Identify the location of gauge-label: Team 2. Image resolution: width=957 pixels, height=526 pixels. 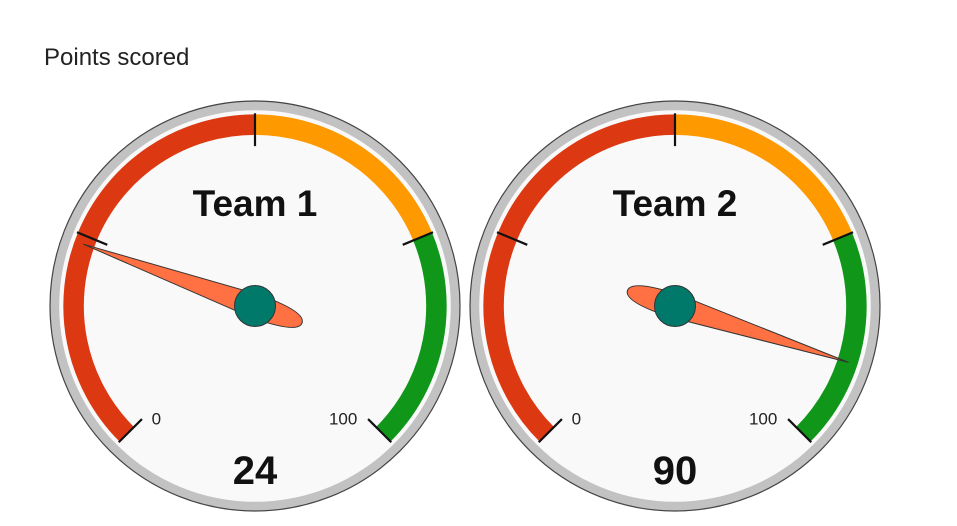
(675, 203).